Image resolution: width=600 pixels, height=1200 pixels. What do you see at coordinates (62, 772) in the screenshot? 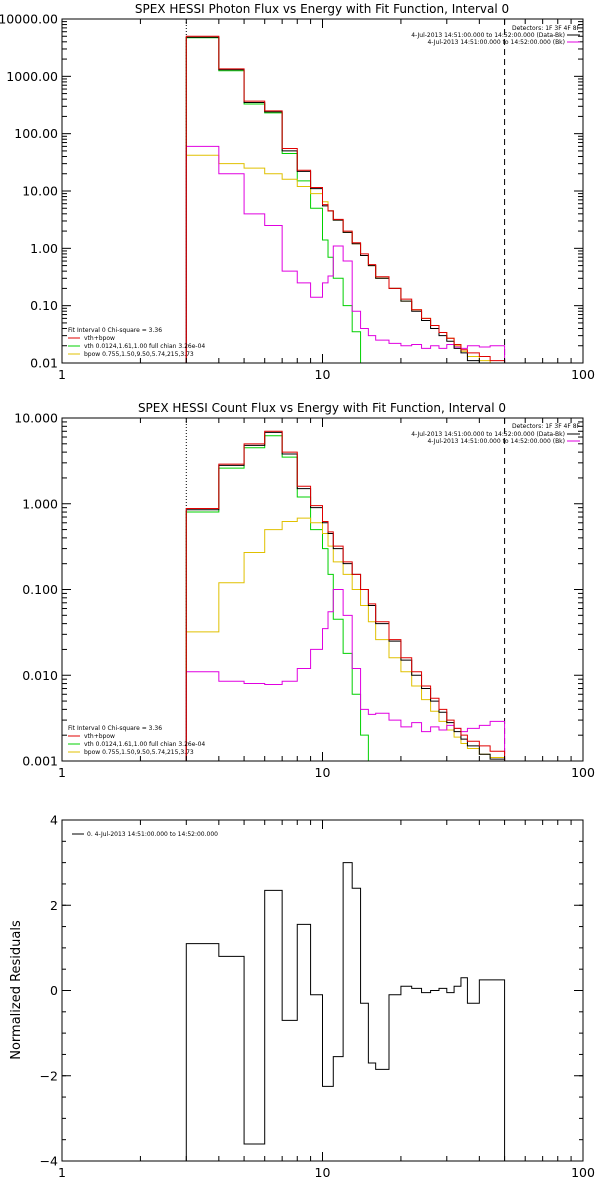
I see `count-x-tick-label: 1` at bounding box center [62, 772].